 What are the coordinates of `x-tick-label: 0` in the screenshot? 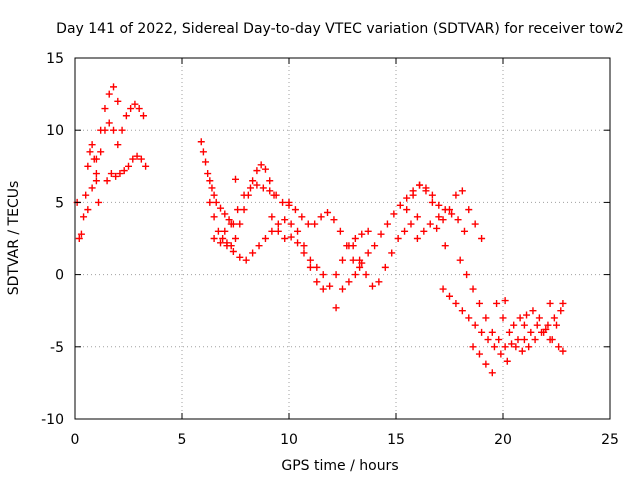 It's located at (75, 440).